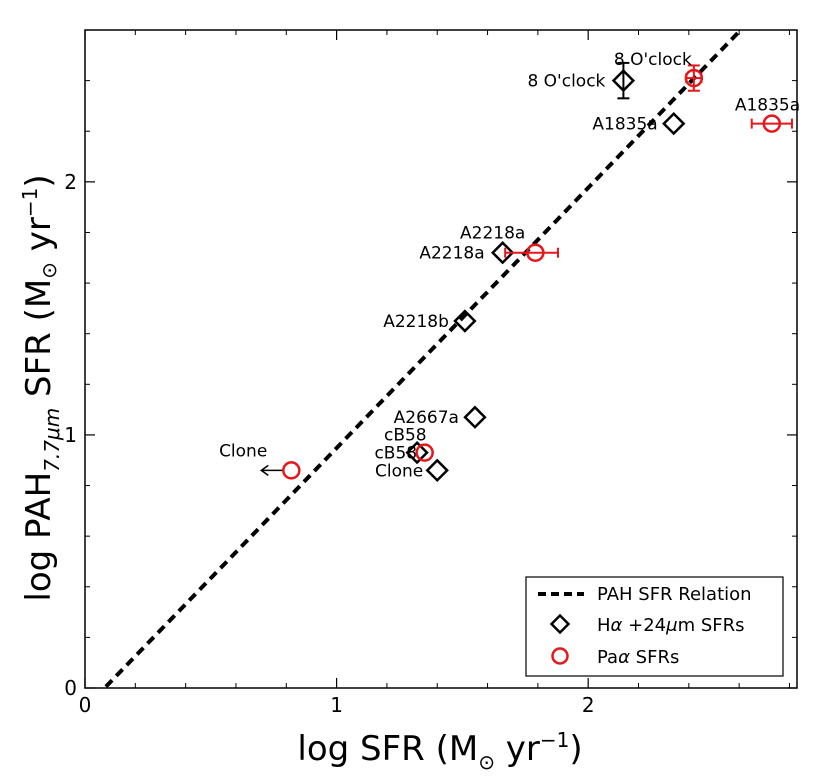 The height and width of the screenshot is (776, 830). Describe the element at coordinates (416, 322) in the screenshot. I see `point-label: A2218b` at that location.